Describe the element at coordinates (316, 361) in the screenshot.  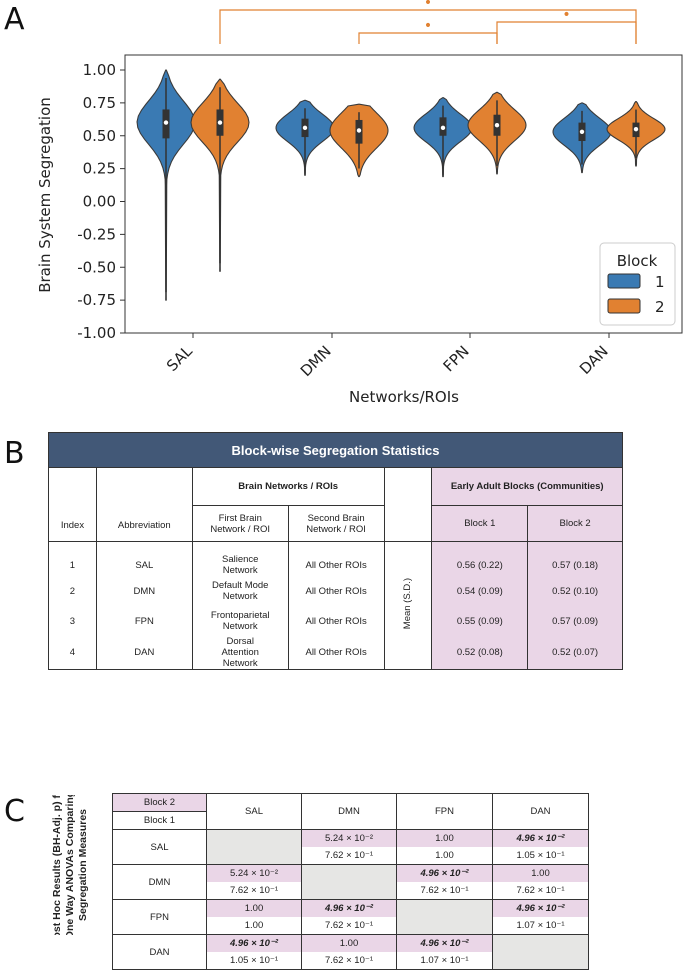
I see `x-tick-label-dmn: DMN` at that location.